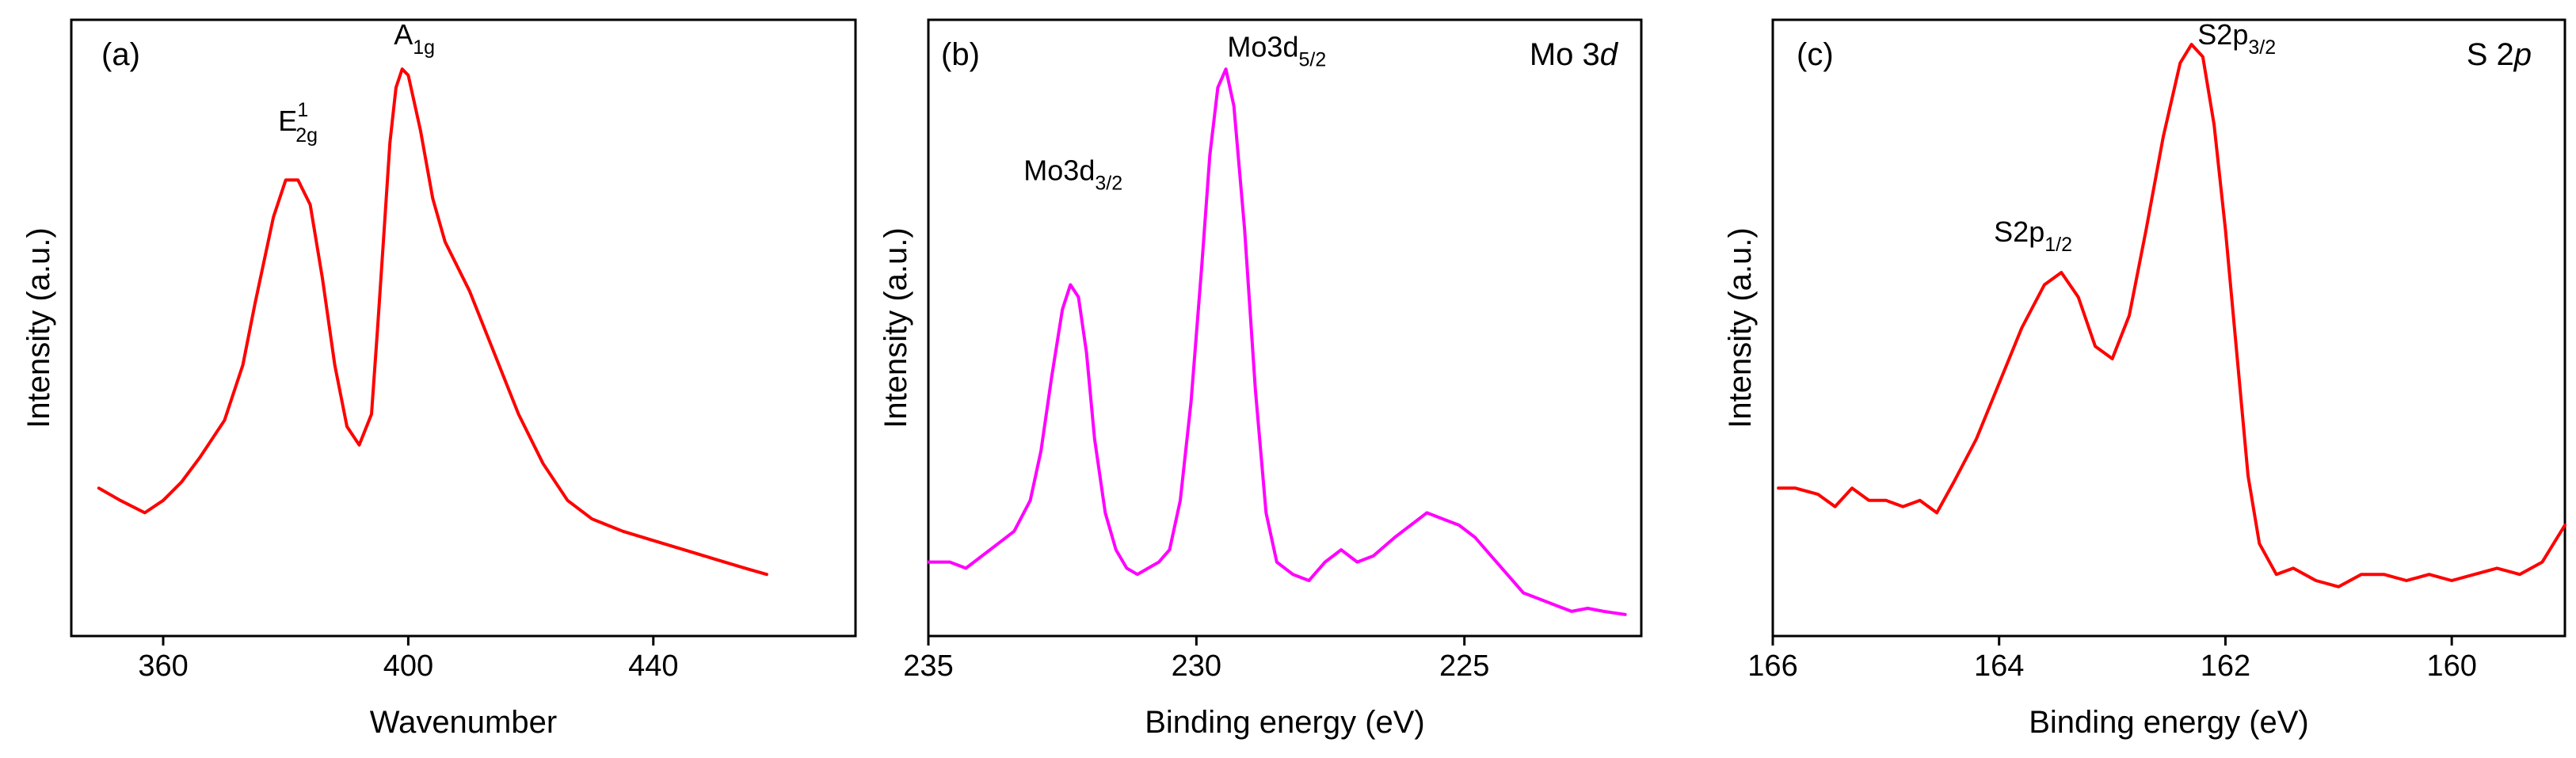 This screenshot has width=2576, height=758. Describe the element at coordinates (415, 38) in the screenshot. I see `panel-a-peak-label: A1g` at that location.